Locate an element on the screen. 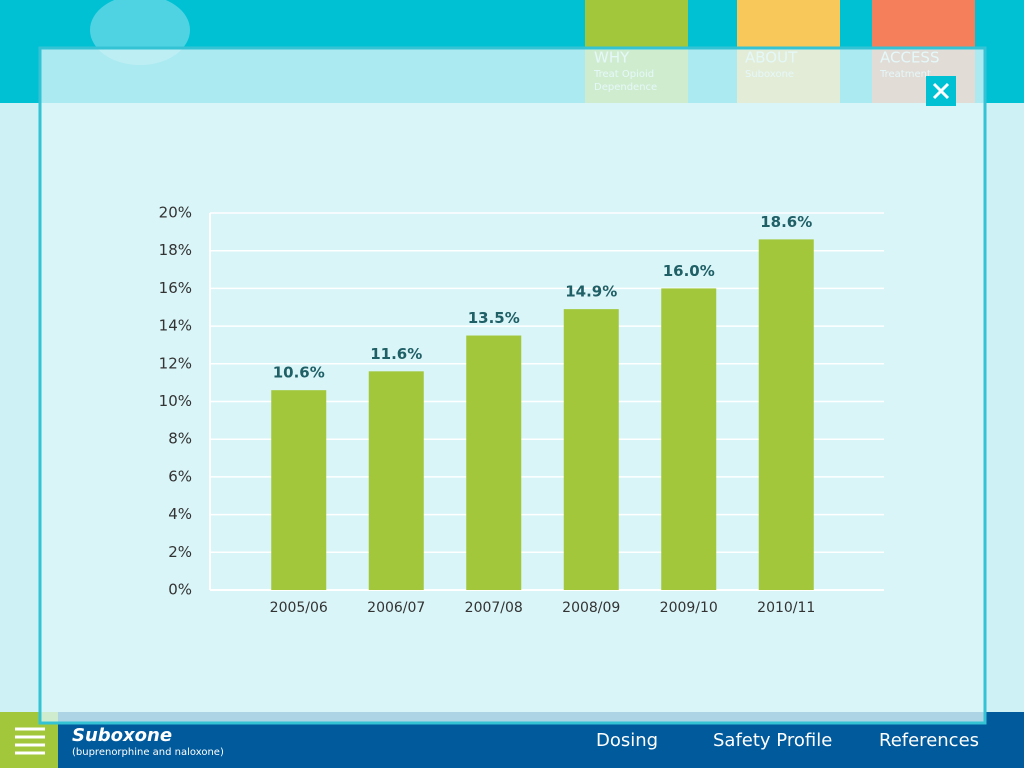  brand-sub: (buprenorphine and naloxone) is located at coordinates (148, 752).